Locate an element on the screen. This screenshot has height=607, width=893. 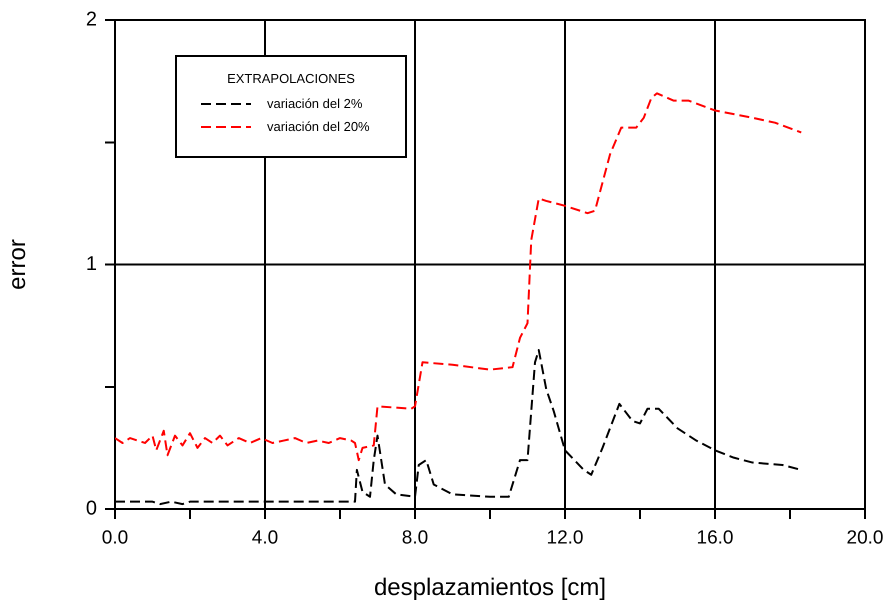
x-axis-title: desplazamientos [cm] is located at coordinates (490, 588).